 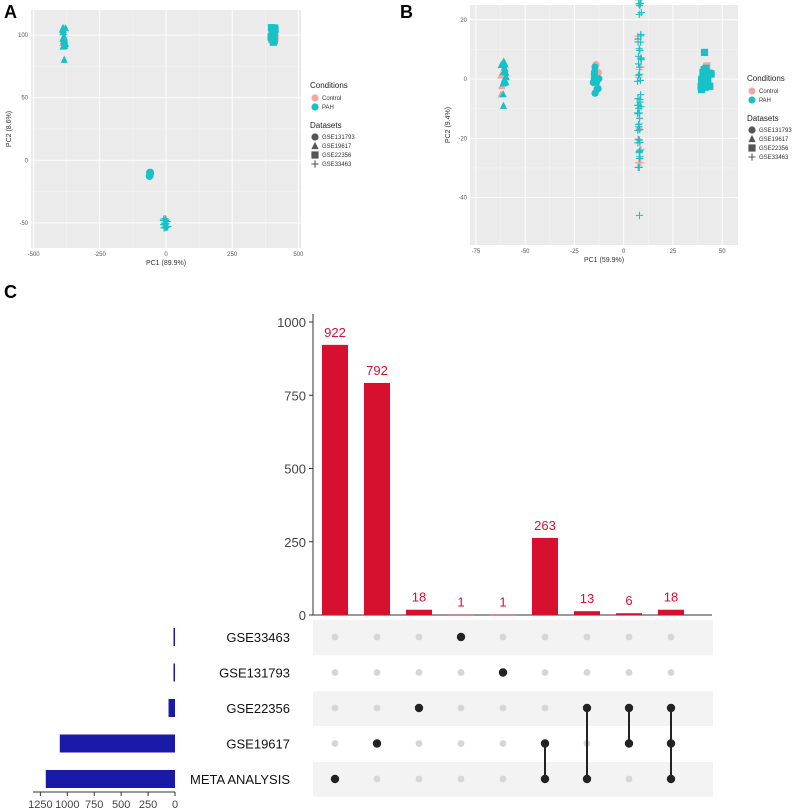 What do you see at coordinates (604, 125) in the screenshot?
I see `plot-background` at bounding box center [604, 125].